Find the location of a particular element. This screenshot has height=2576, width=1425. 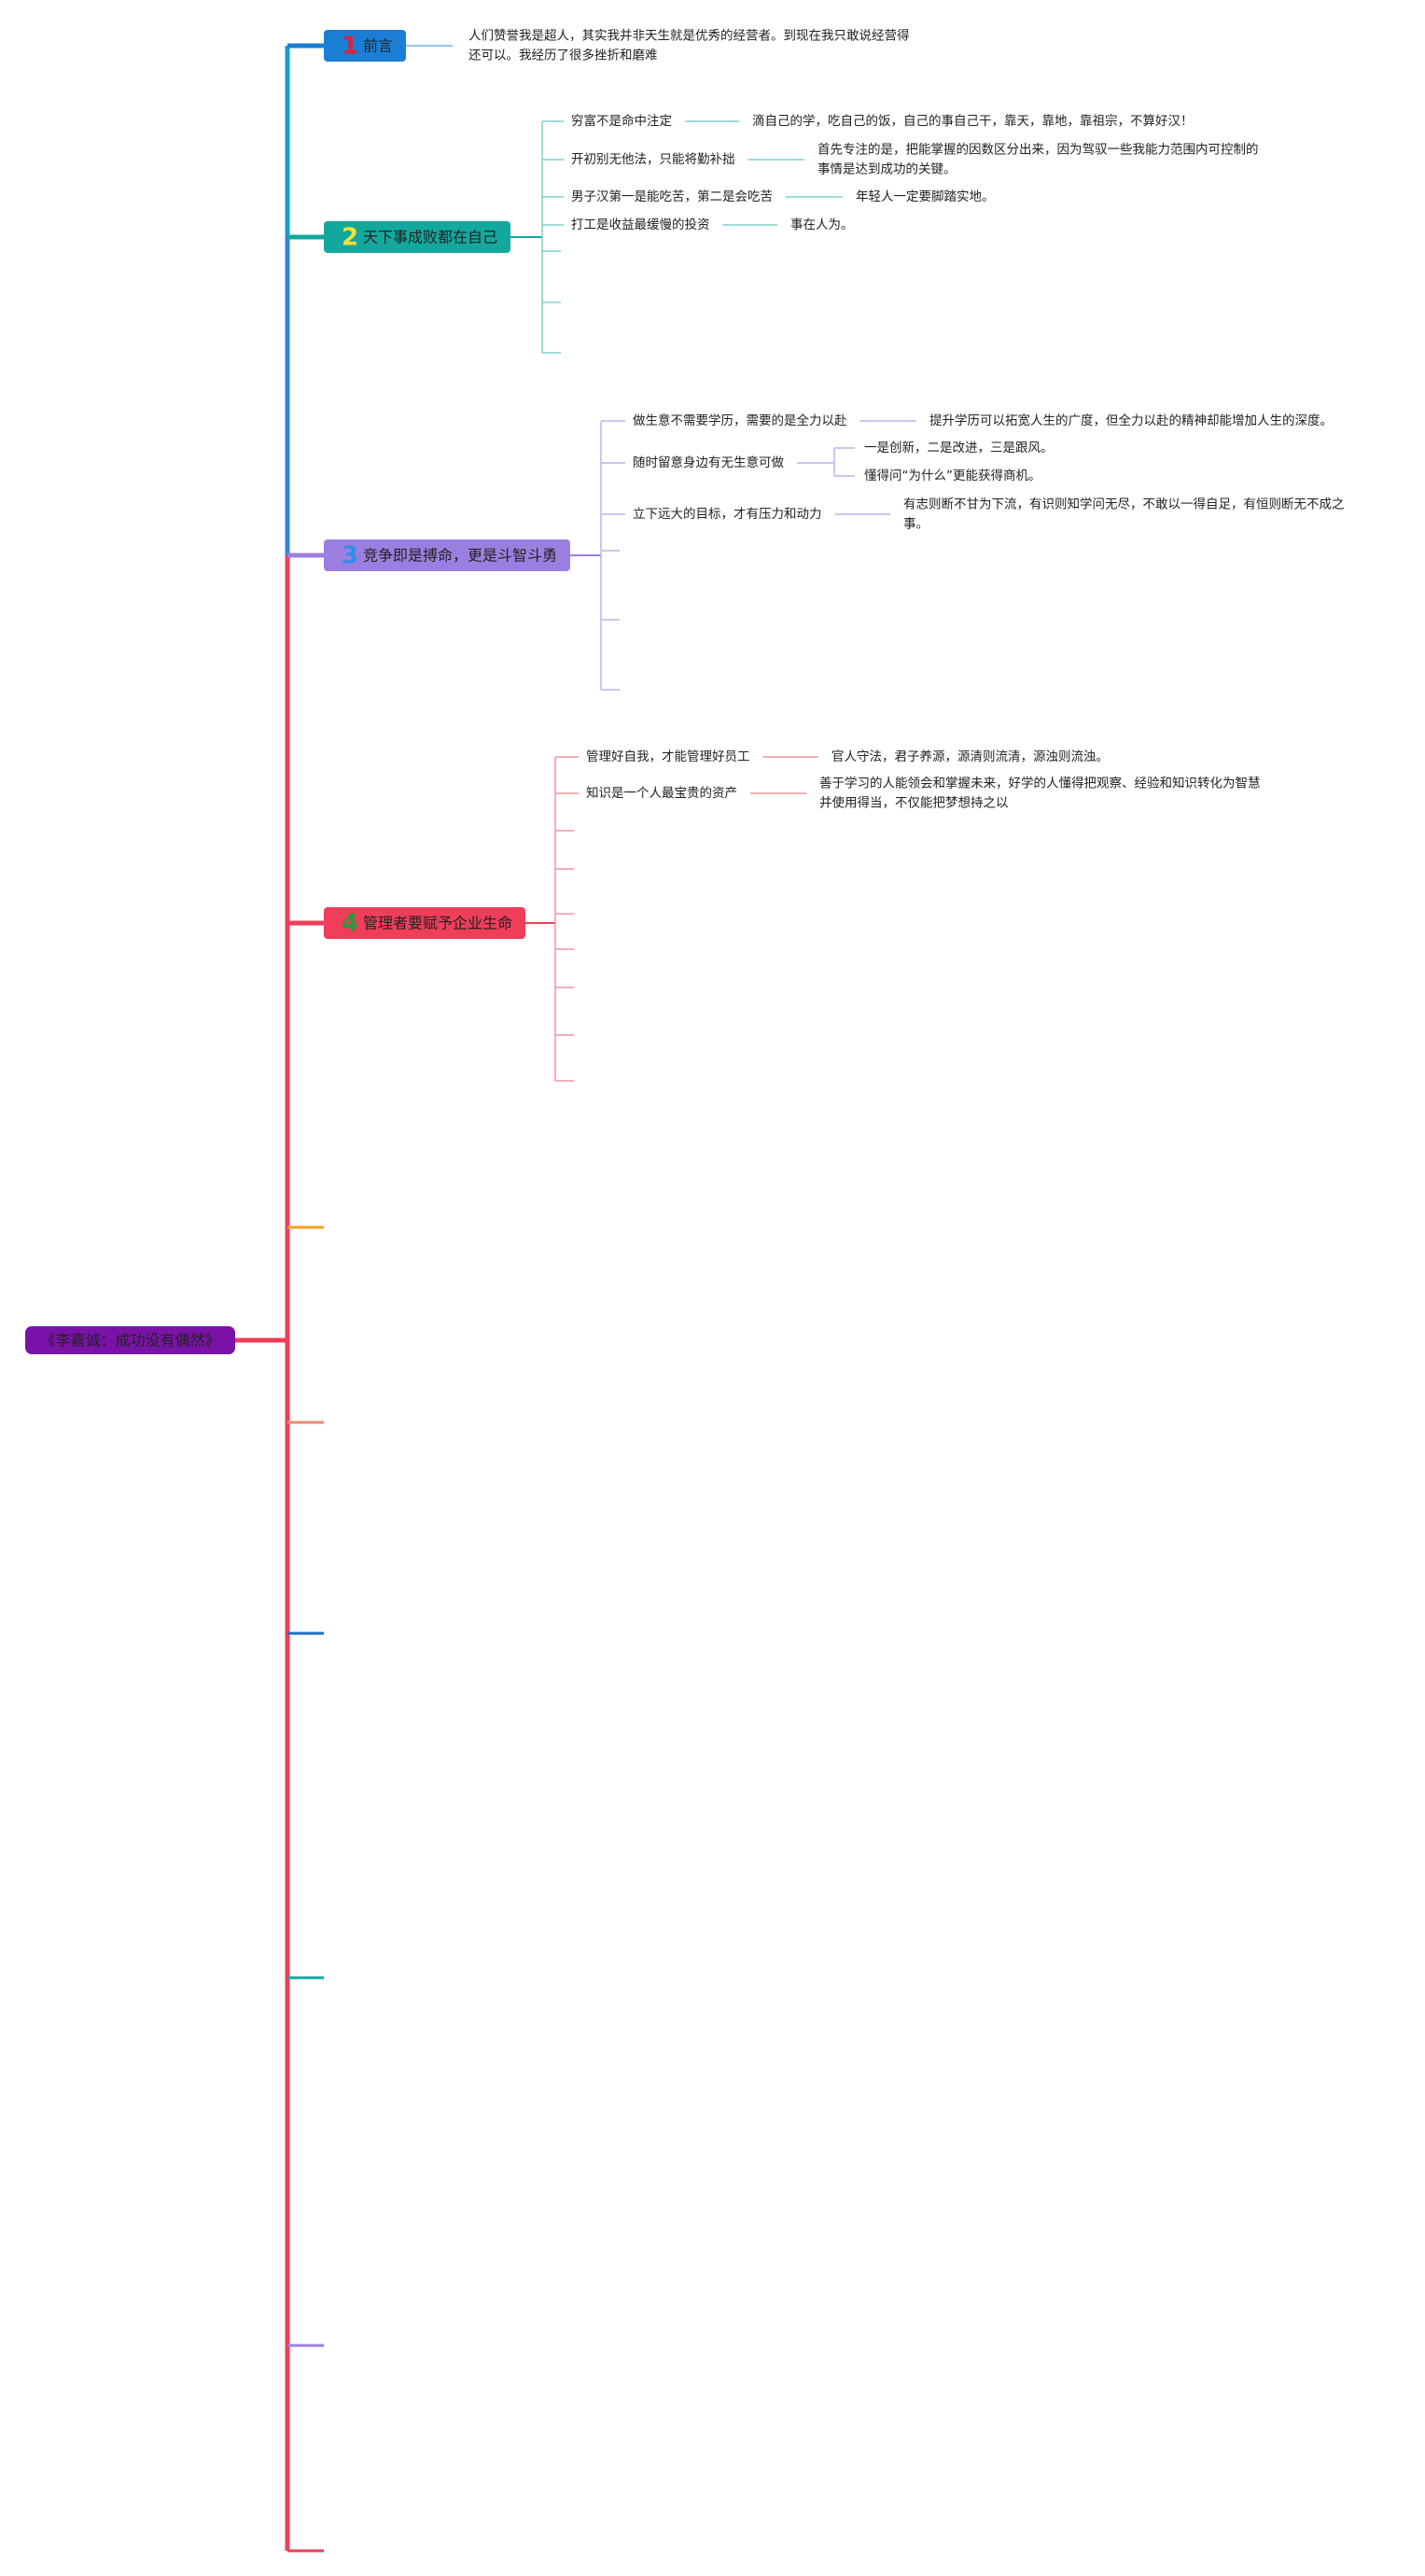

item-label: 立下远大的目标，才有压力和动力 is located at coordinates (727, 514).